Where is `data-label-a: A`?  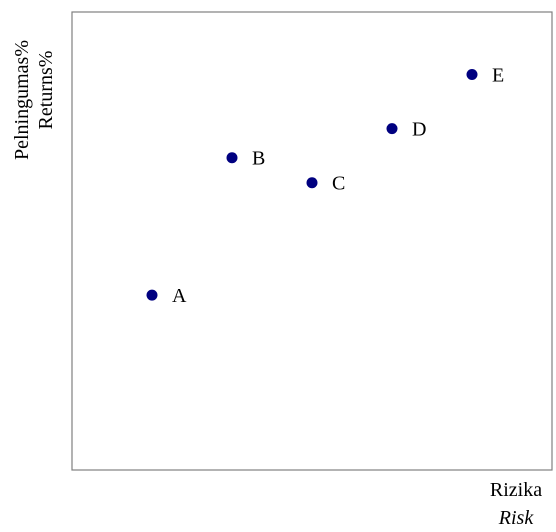
data-label-a: A is located at coordinates (179, 296).